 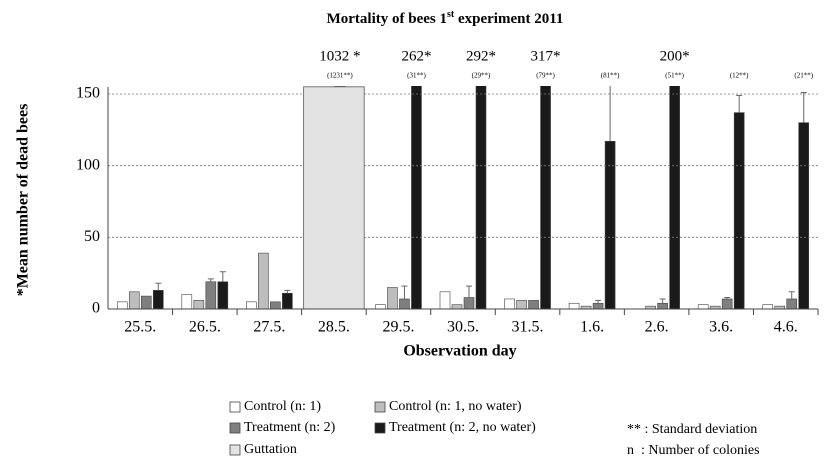 What do you see at coordinates (92, 236) in the screenshot?
I see `y-tick-label: 50` at bounding box center [92, 236].